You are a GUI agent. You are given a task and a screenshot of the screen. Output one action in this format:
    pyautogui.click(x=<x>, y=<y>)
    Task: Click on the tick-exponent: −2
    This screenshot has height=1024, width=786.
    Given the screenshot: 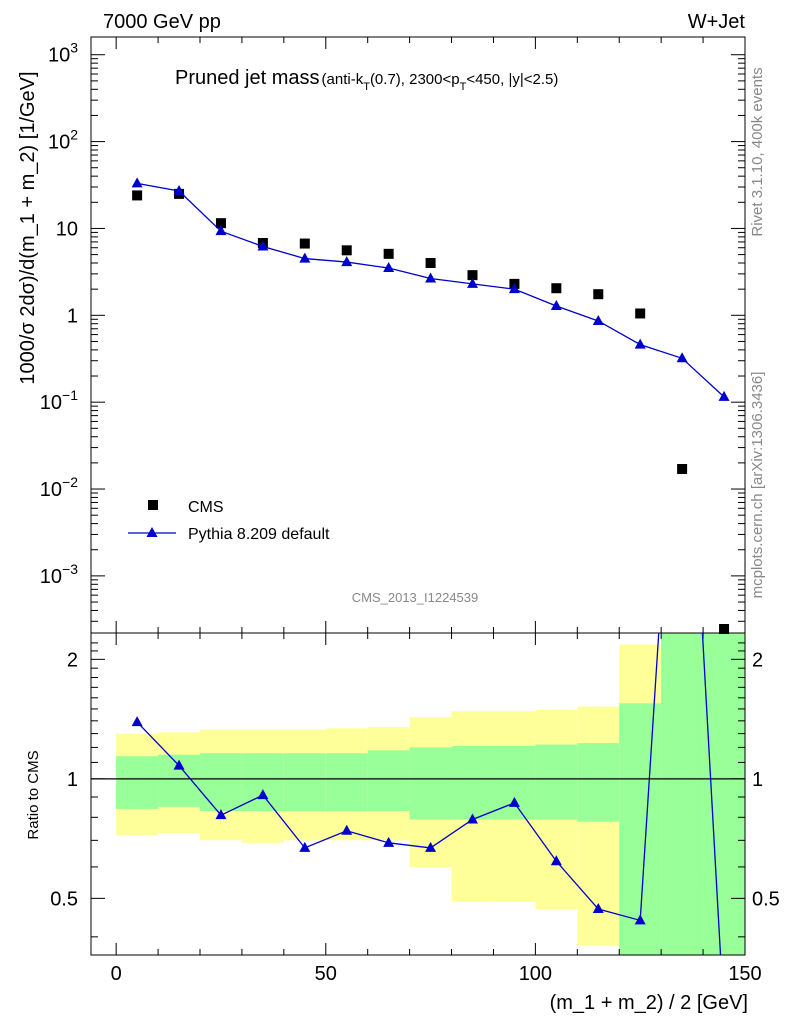 What is the action you would take?
    pyautogui.click(x=70, y=482)
    